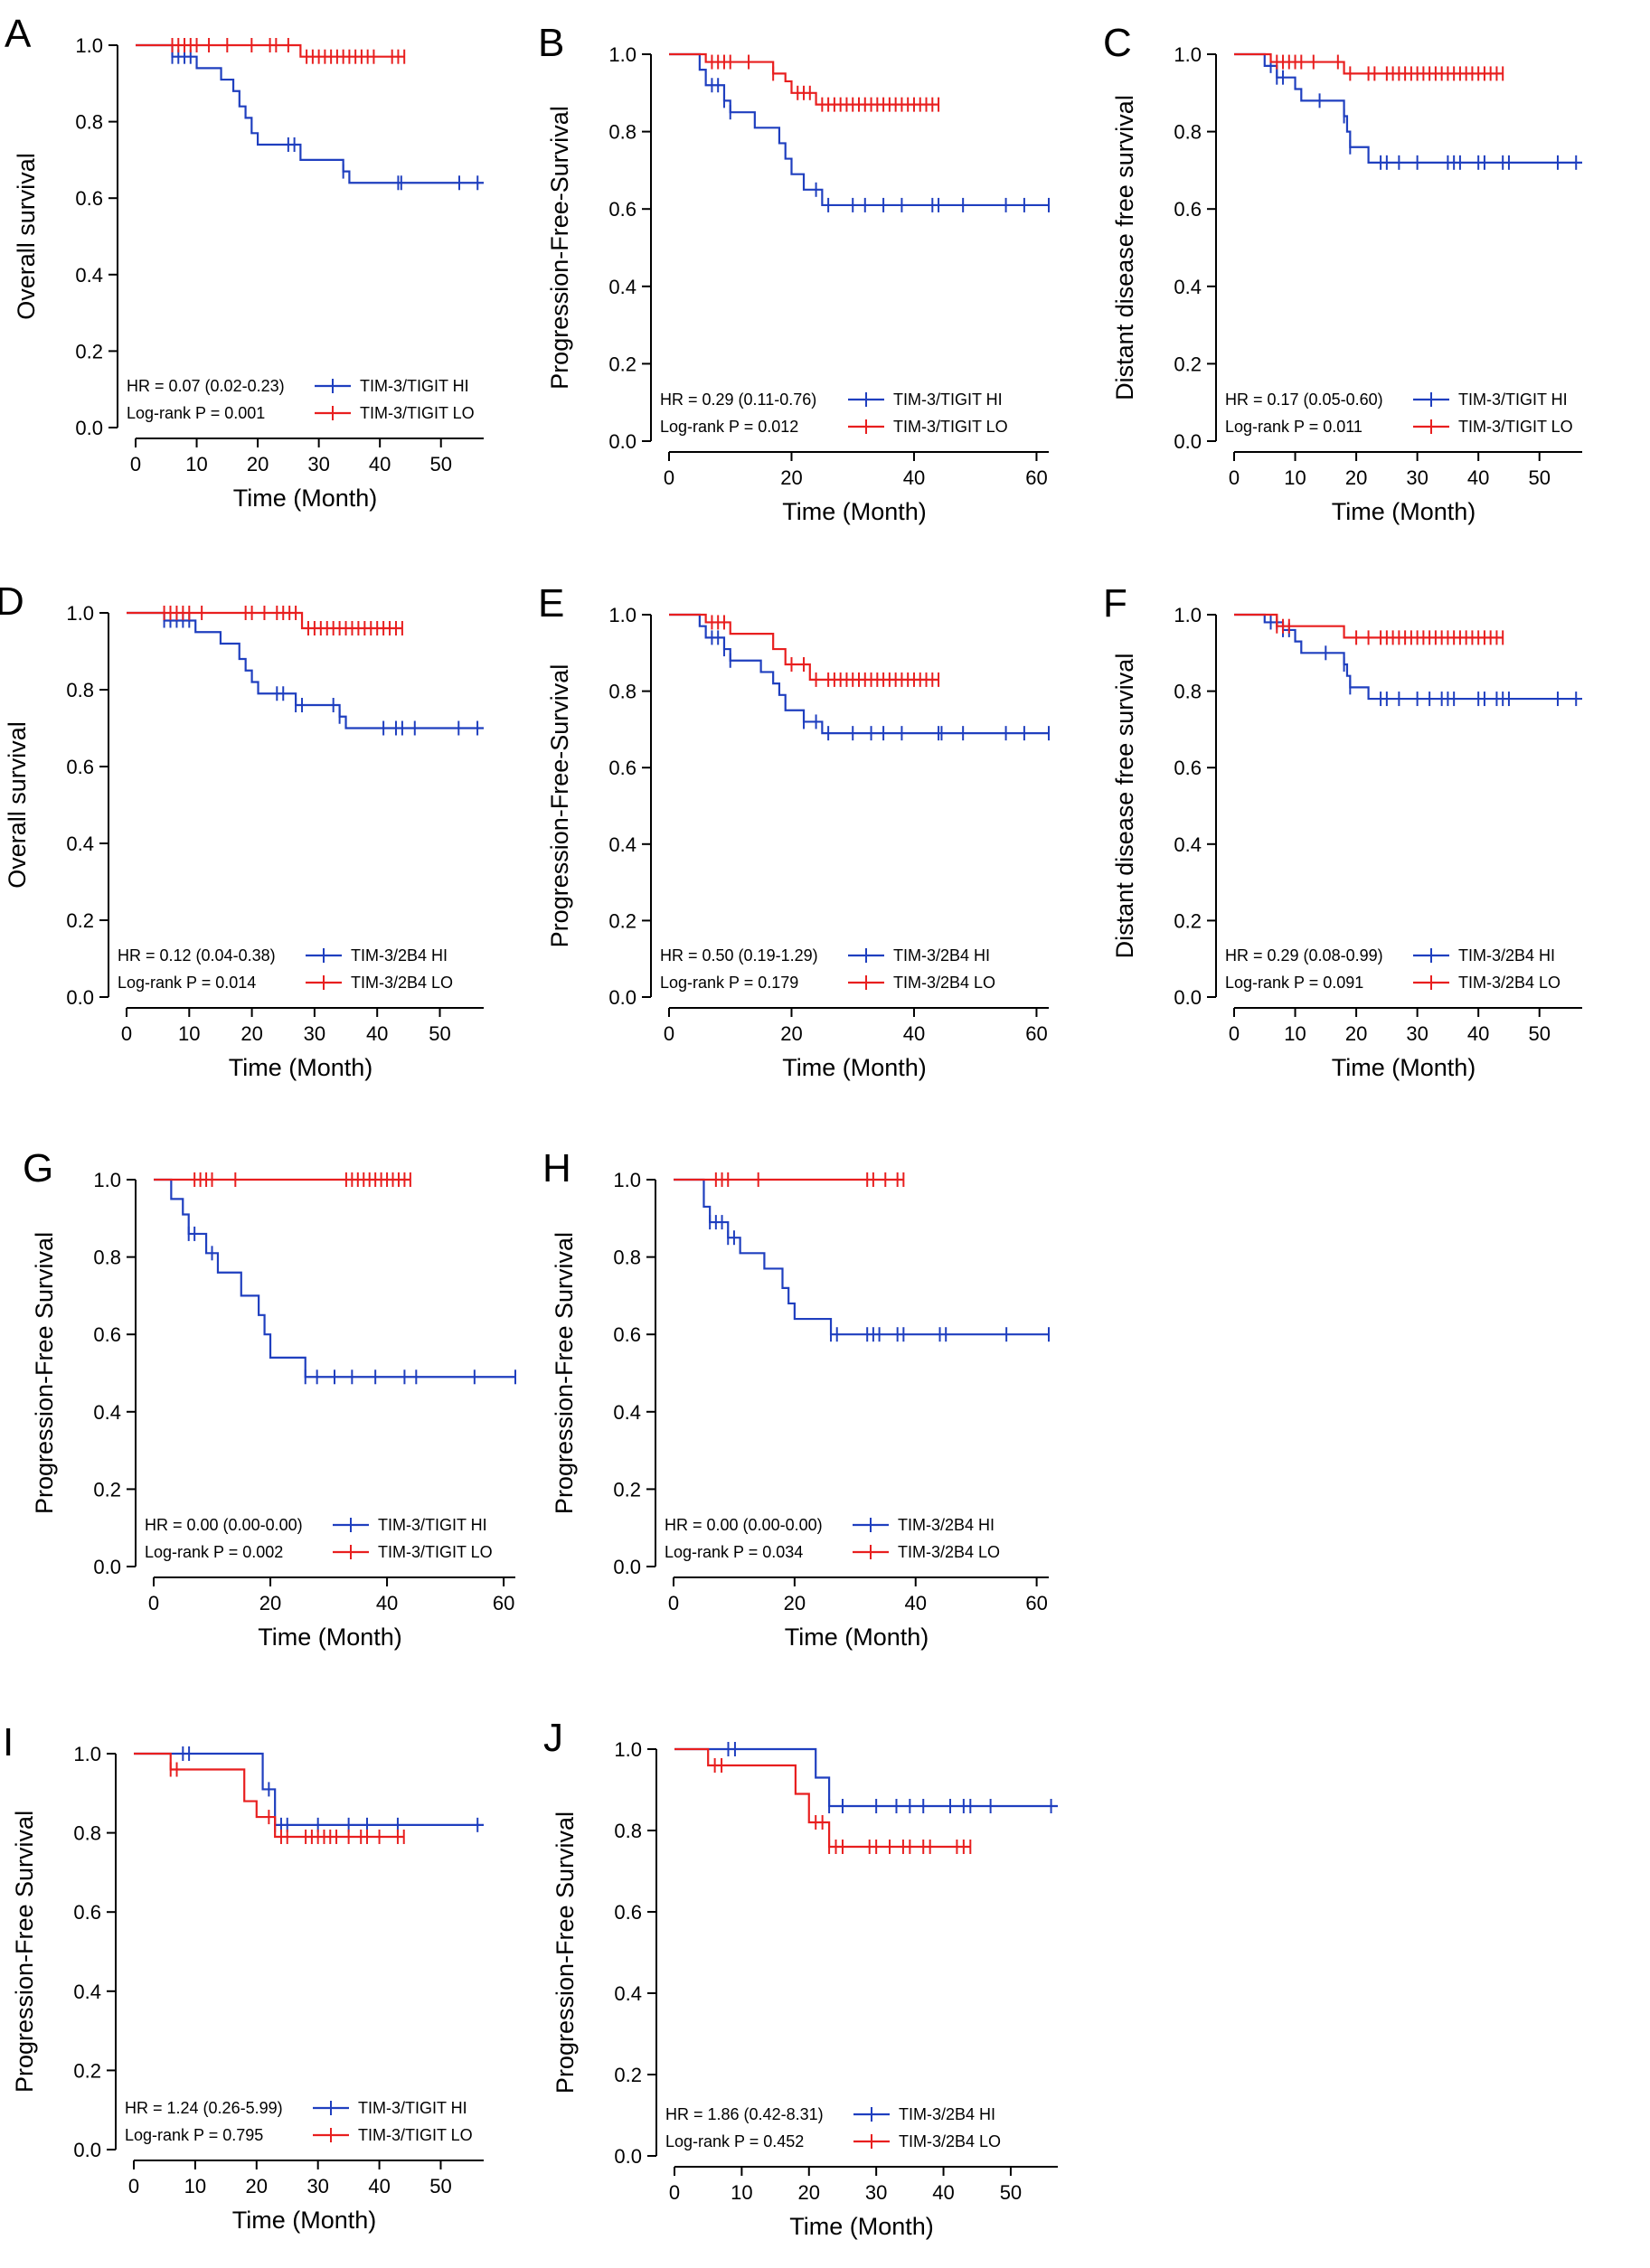 The width and height of the screenshot is (1650, 2268). I want to click on hazard-ratio-text: HR = 1.86 (0.42-8.31), so click(744, 2114).